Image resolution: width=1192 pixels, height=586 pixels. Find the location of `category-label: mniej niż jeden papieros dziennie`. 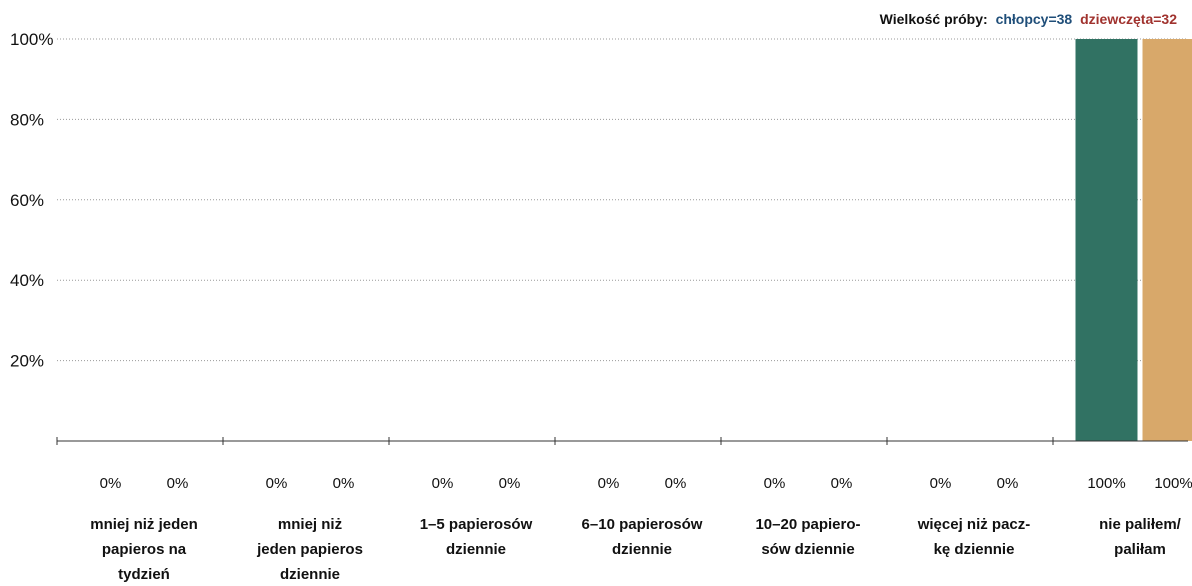

category-label: mniej niż jeden papieros dziennie is located at coordinates (309, 549).